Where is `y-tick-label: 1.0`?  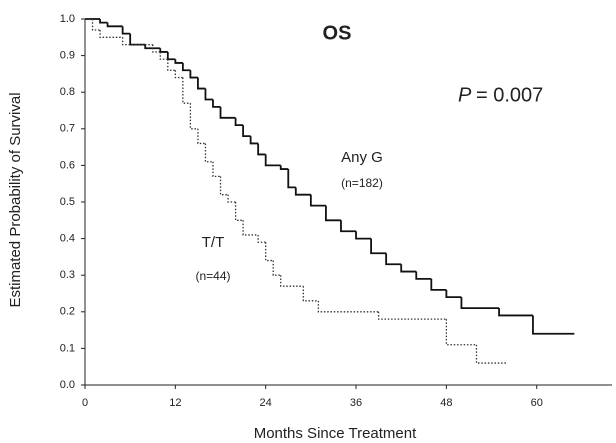 y-tick-label: 1.0 is located at coordinates (67, 19).